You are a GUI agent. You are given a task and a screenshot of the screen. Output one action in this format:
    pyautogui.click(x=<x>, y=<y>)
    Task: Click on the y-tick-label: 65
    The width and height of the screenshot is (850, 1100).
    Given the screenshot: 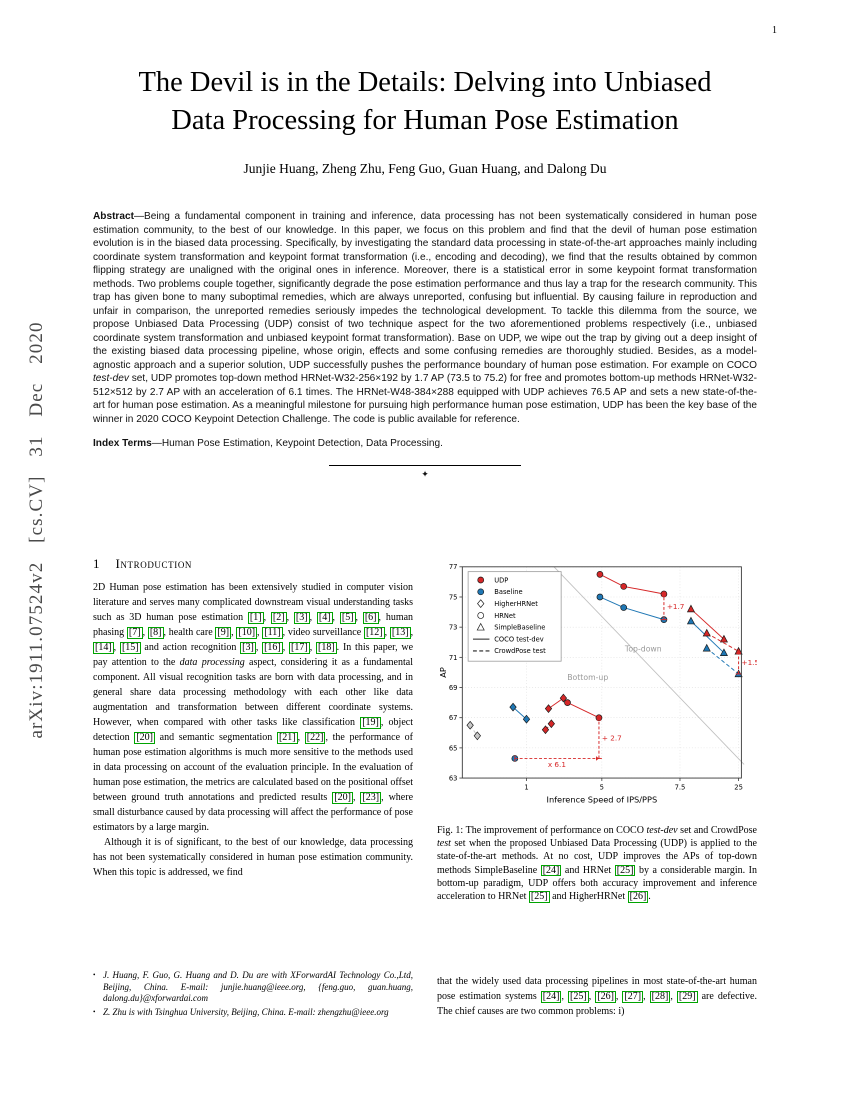 What is the action you would take?
    pyautogui.click(x=453, y=748)
    